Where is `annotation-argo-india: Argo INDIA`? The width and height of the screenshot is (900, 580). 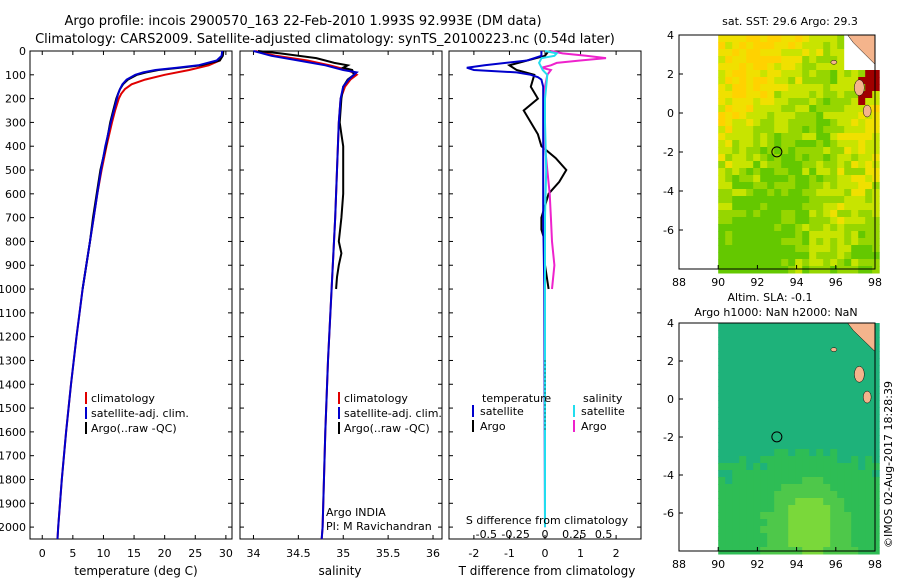 annotation-argo-india: Argo INDIA is located at coordinates (356, 512).